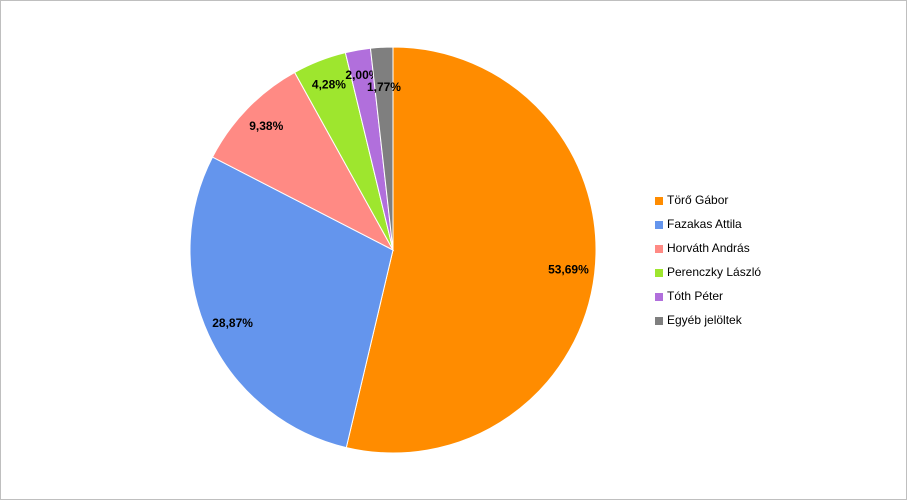 This screenshot has width=907, height=500. I want to click on data-label: 53,69%, so click(568, 270).